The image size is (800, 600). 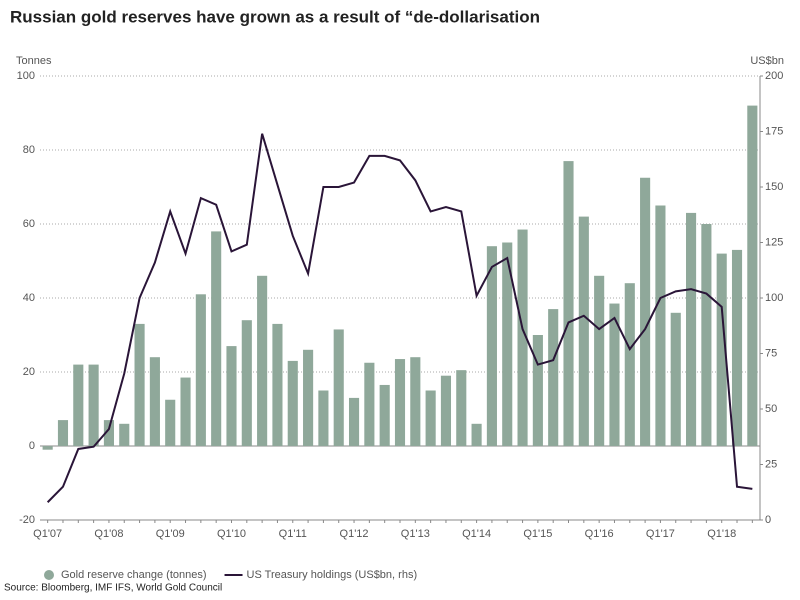 What do you see at coordinates (537, 534) in the screenshot?
I see `x-tick-label: Q1'15` at bounding box center [537, 534].